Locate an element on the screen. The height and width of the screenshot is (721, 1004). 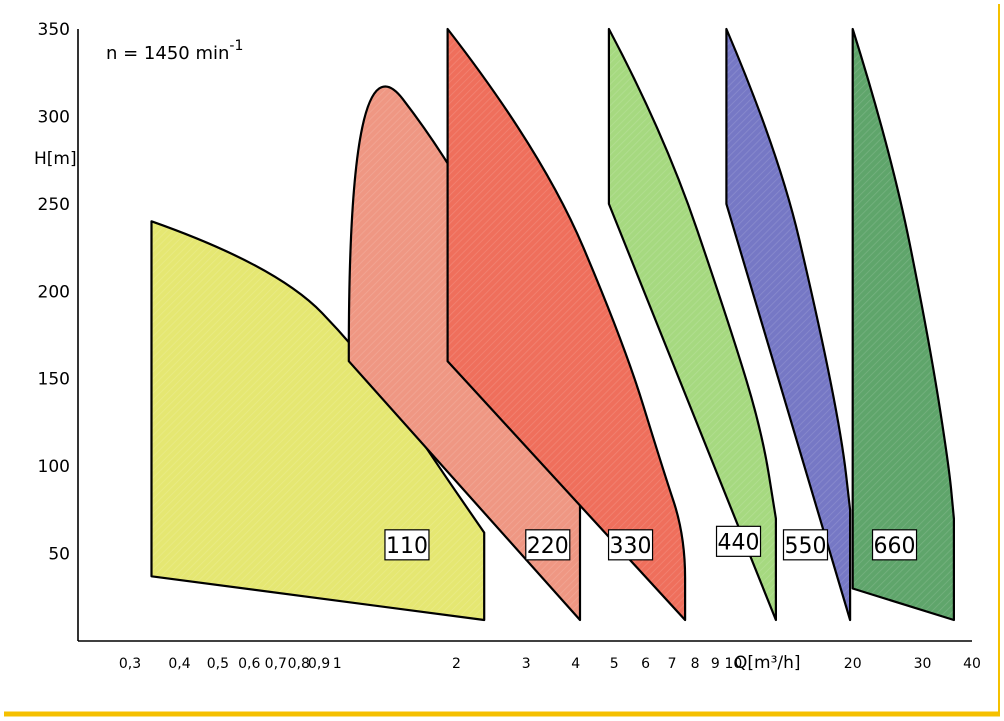
y-tick-label: 150 is located at coordinates (54, 380).